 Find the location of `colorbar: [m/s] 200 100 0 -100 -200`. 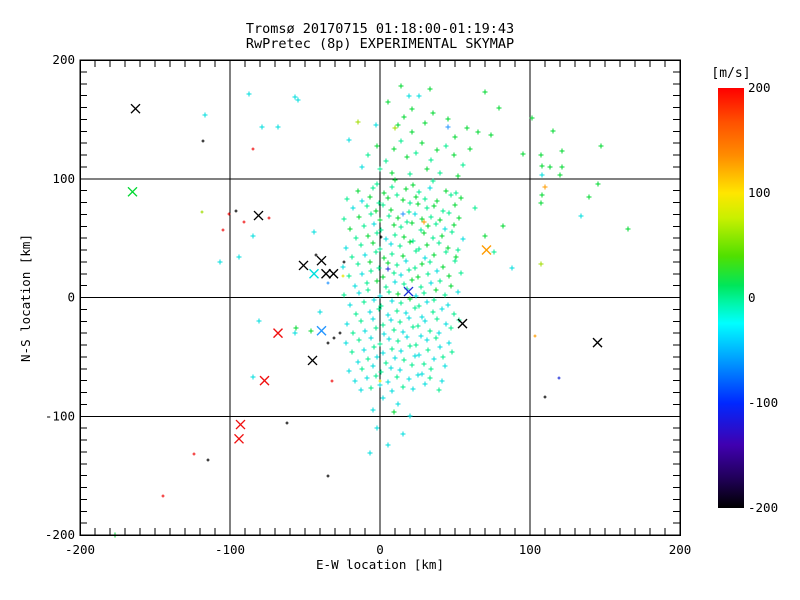

colorbar: [m/s] 200 100 0 -100 -200 is located at coordinates (744, 290).